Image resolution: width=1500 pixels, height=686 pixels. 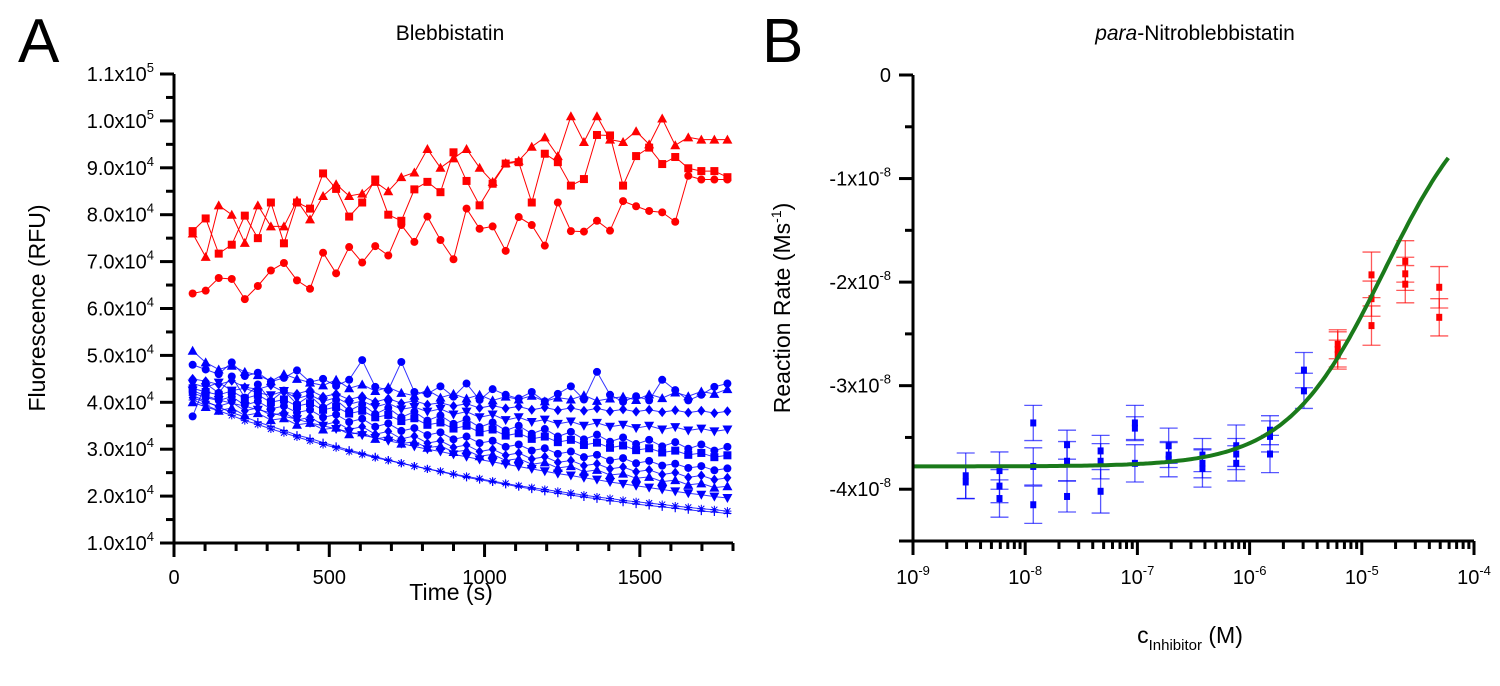 I want to click on panel-b-y-axis-title: Reaction Rate (Ms-1), so click(x=781, y=308).